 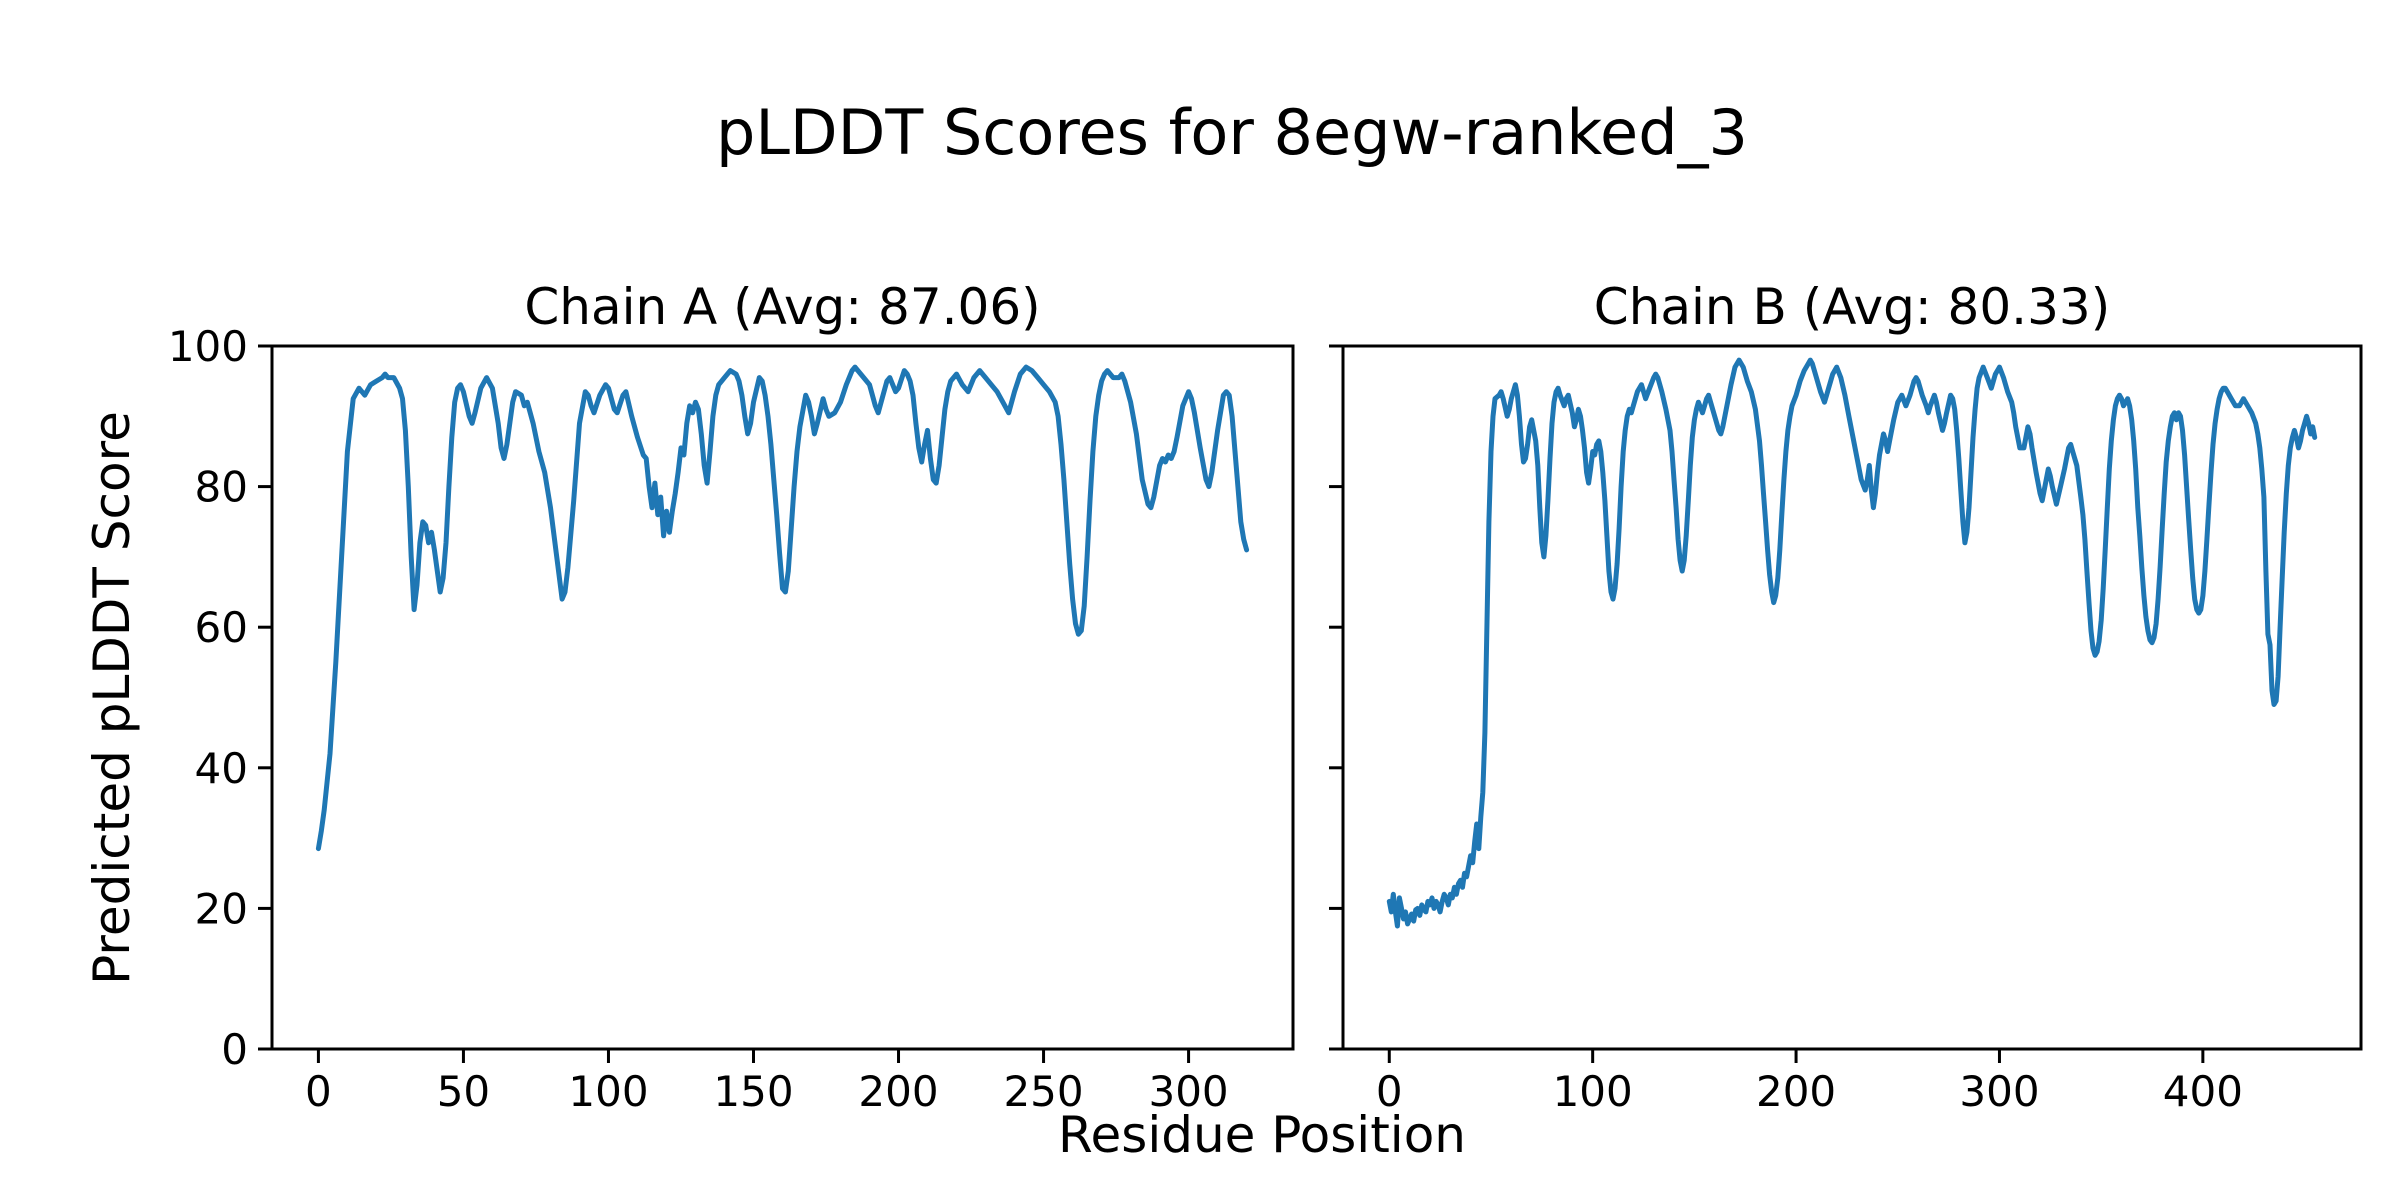 What do you see at coordinates (208, 346) in the screenshot?
I see `y-tick-label: 100` at bounding box center [208, 346].